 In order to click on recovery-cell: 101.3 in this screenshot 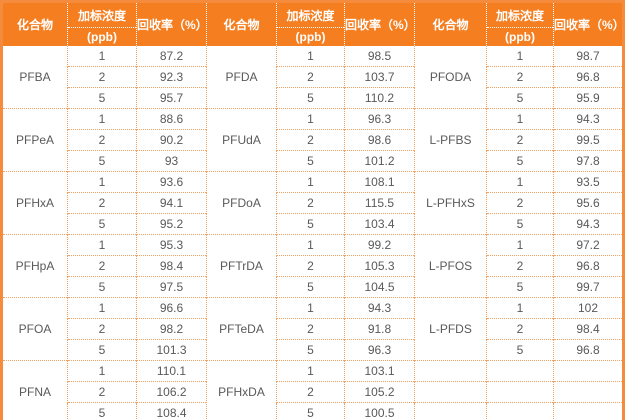, I will do `click(171, 350)`.